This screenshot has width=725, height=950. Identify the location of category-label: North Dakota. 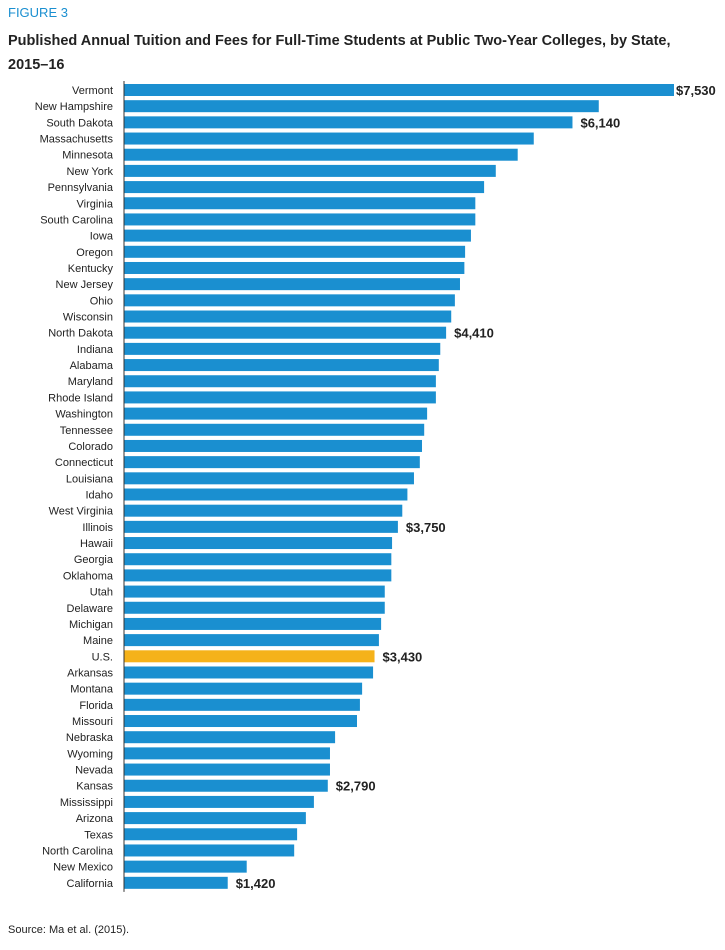
(81, 334).